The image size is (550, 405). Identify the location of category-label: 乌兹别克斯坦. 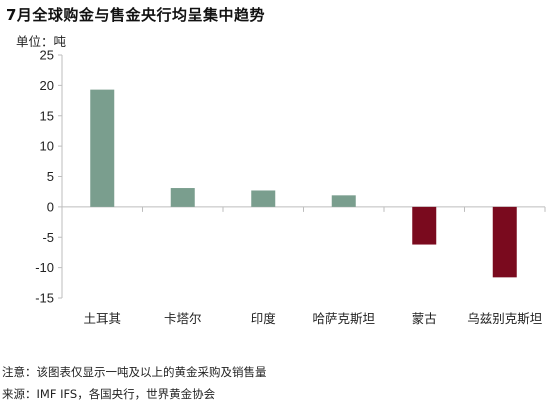
(504, 318).